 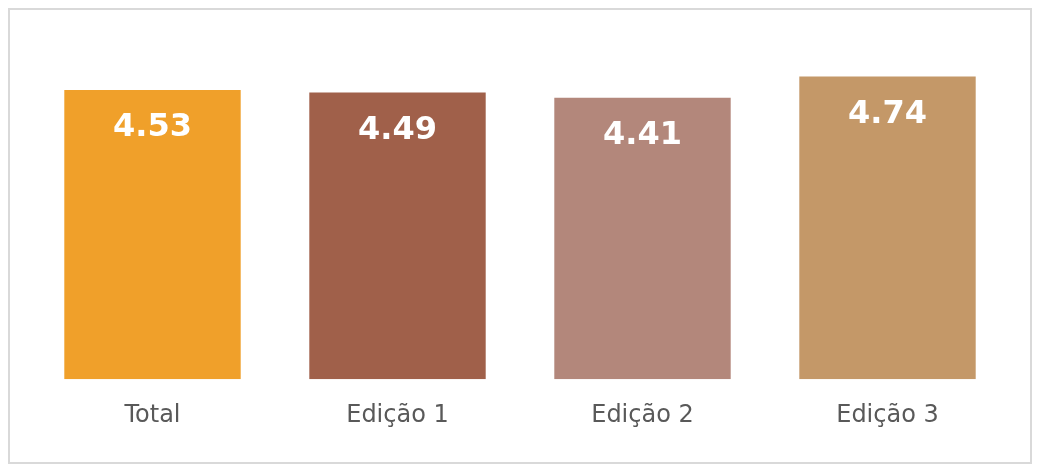 What do you see at coordinates (642, 413) in the screenshot?
I see `x-tick-label: Edição 2` at bounding box center [642, 413].